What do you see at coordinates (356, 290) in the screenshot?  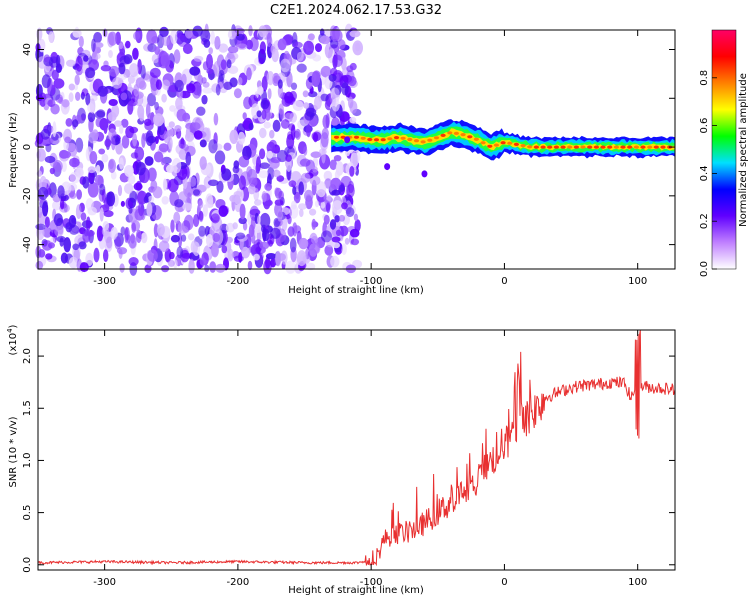 I see `spectrogram-x-label: Height of straight line (km)` at bounding box center [356, 290].